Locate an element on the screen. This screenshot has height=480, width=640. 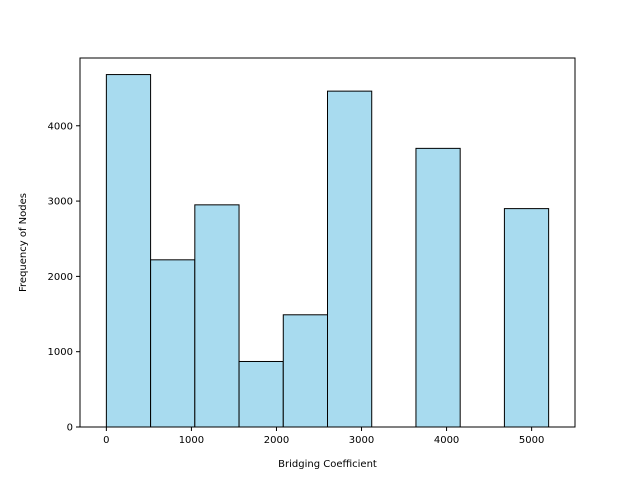
x-axis-label: Bridging Coefficient is located at coordinates (327, 464).